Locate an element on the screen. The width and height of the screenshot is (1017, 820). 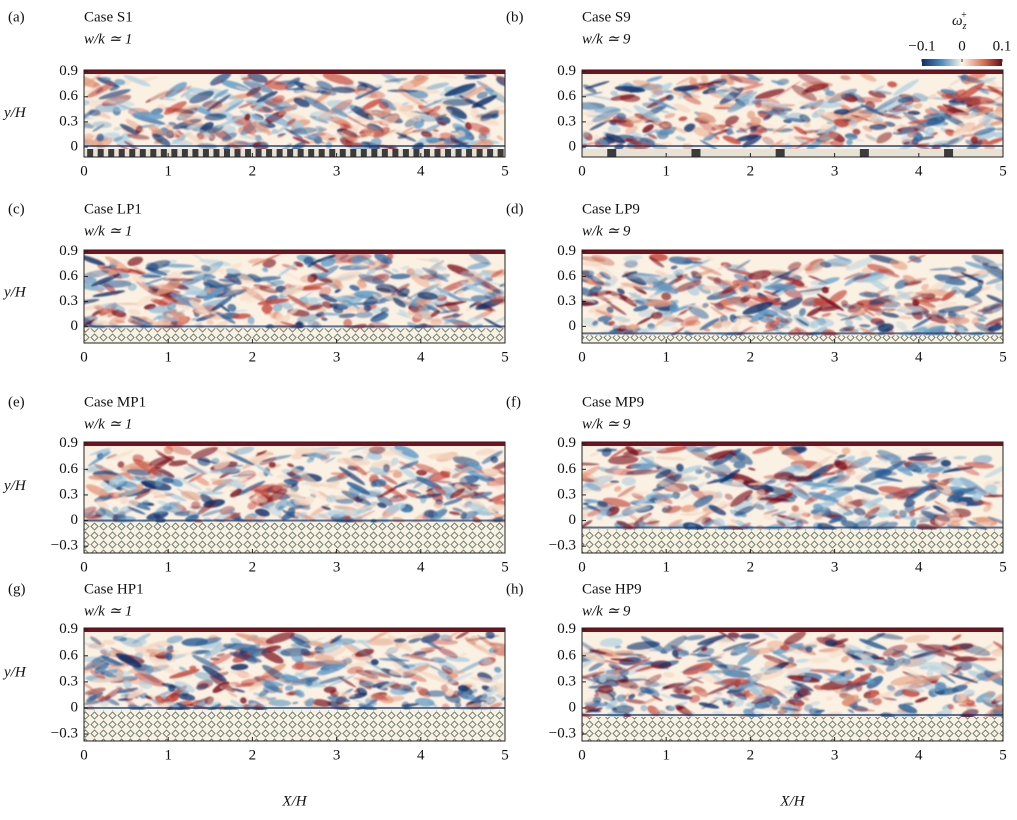
panel-label: (g) is located at coordinates (17, 589).